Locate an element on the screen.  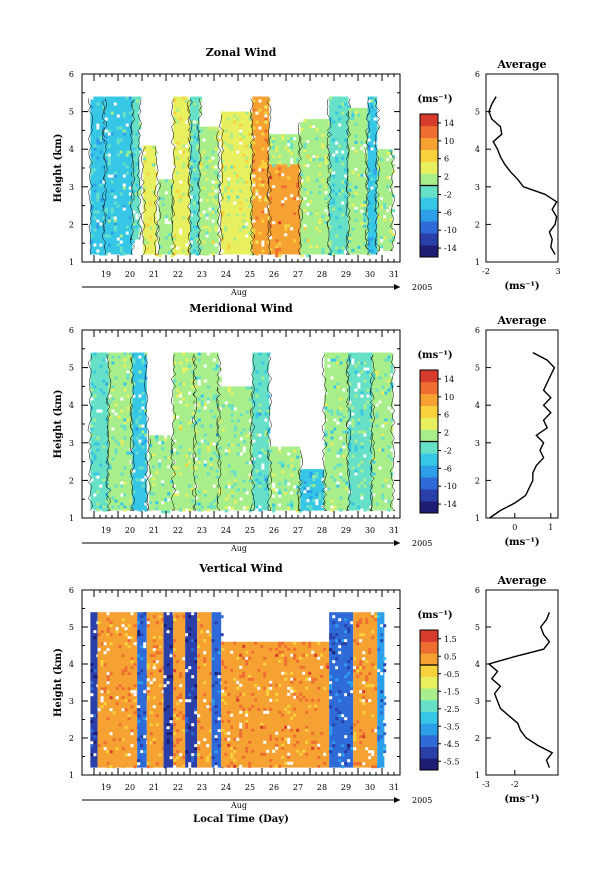
y-axis-label: Height (km) is located at coordinates (58, 168).